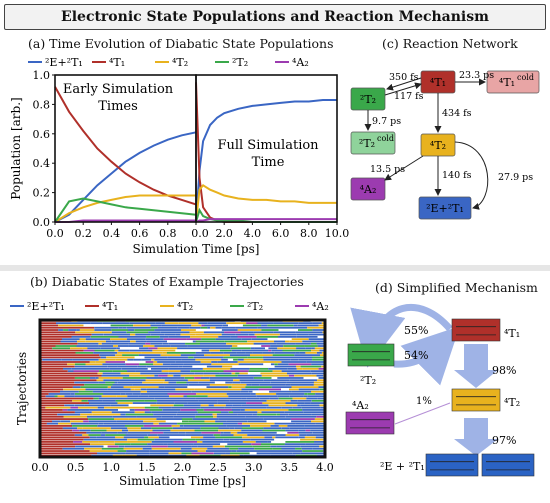  What do you see at coordinates (125, 208) in the screenshot?
I see `early-series-4T2` at bounding box center [125, 208].